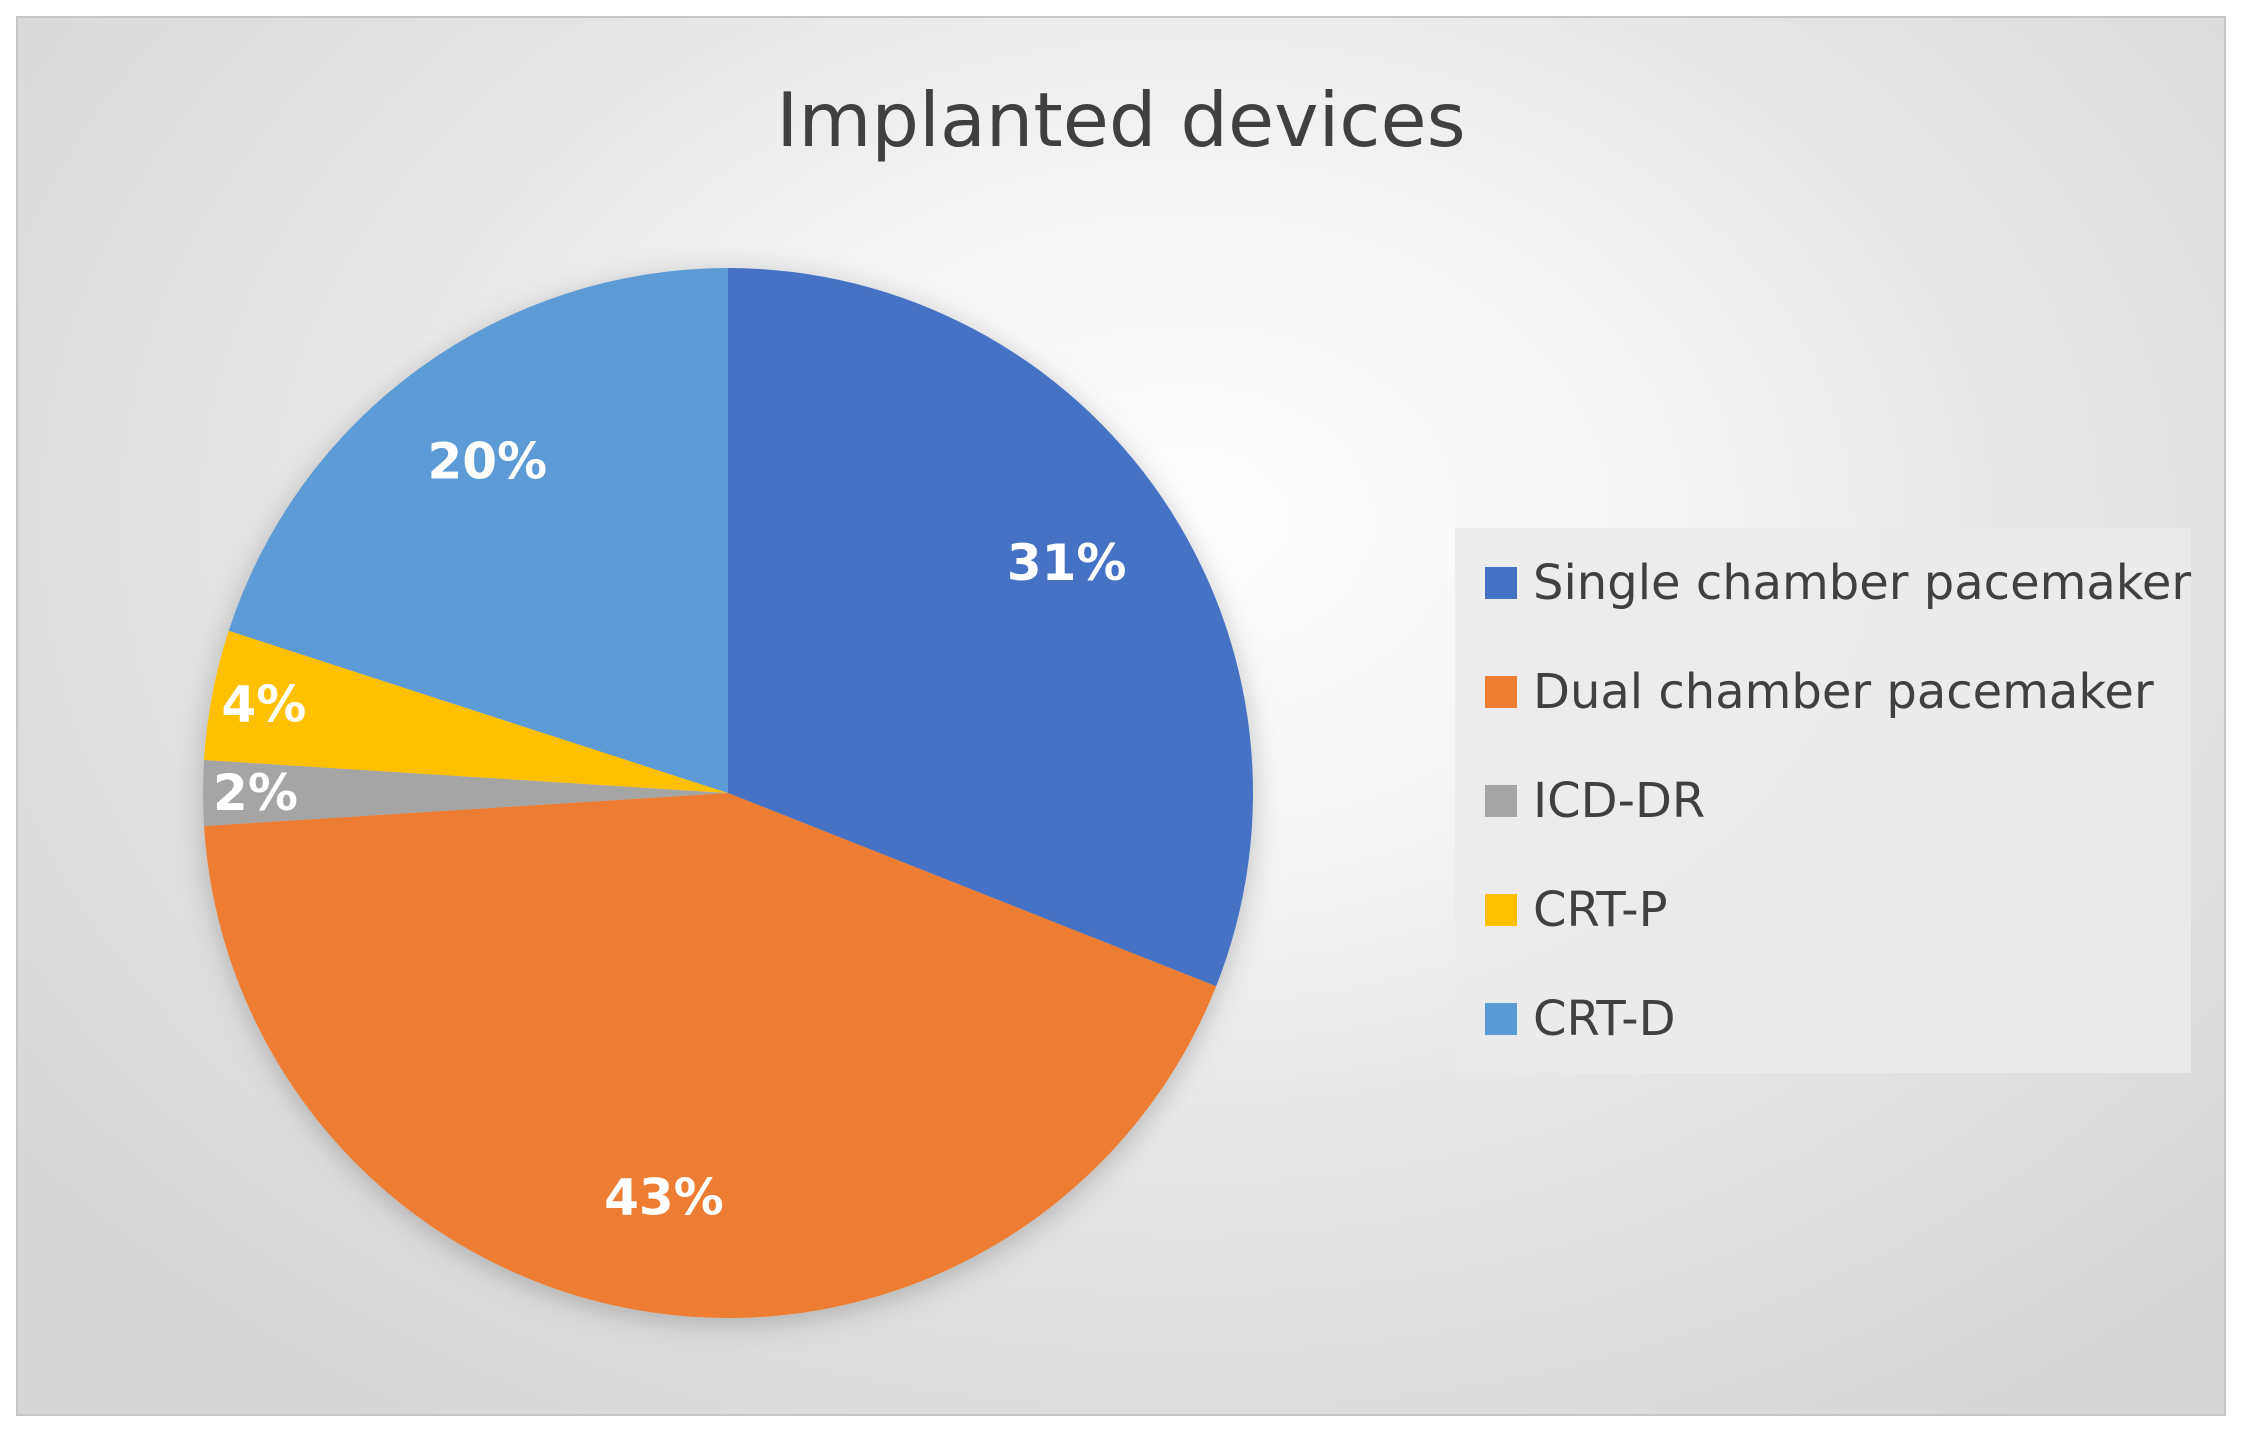 This screenshot has height=1435, width=2244. Describe the element at coordinates (487, 462) in the screenshot. I see `data-label-crt-d: 20%` at that location.